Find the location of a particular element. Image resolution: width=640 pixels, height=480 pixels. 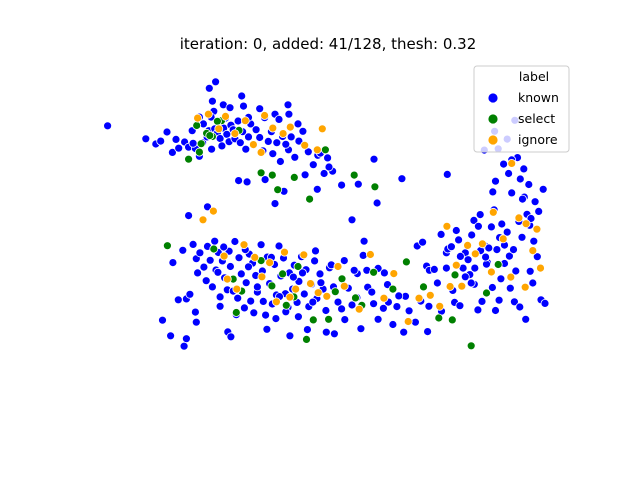

legend: label known select ignore is located at coordinates (521, 109).